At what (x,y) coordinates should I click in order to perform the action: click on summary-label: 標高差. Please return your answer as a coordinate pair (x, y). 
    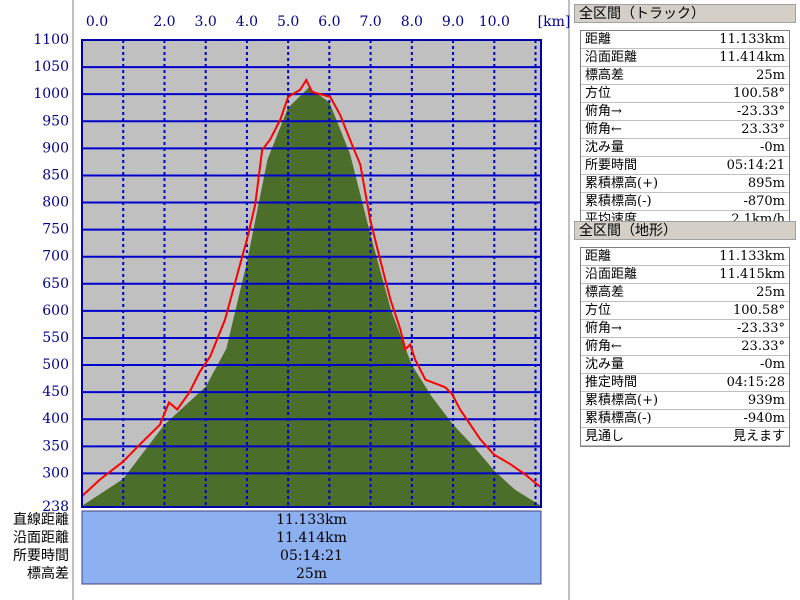
    Looking at the image, I should click on (48, 573).